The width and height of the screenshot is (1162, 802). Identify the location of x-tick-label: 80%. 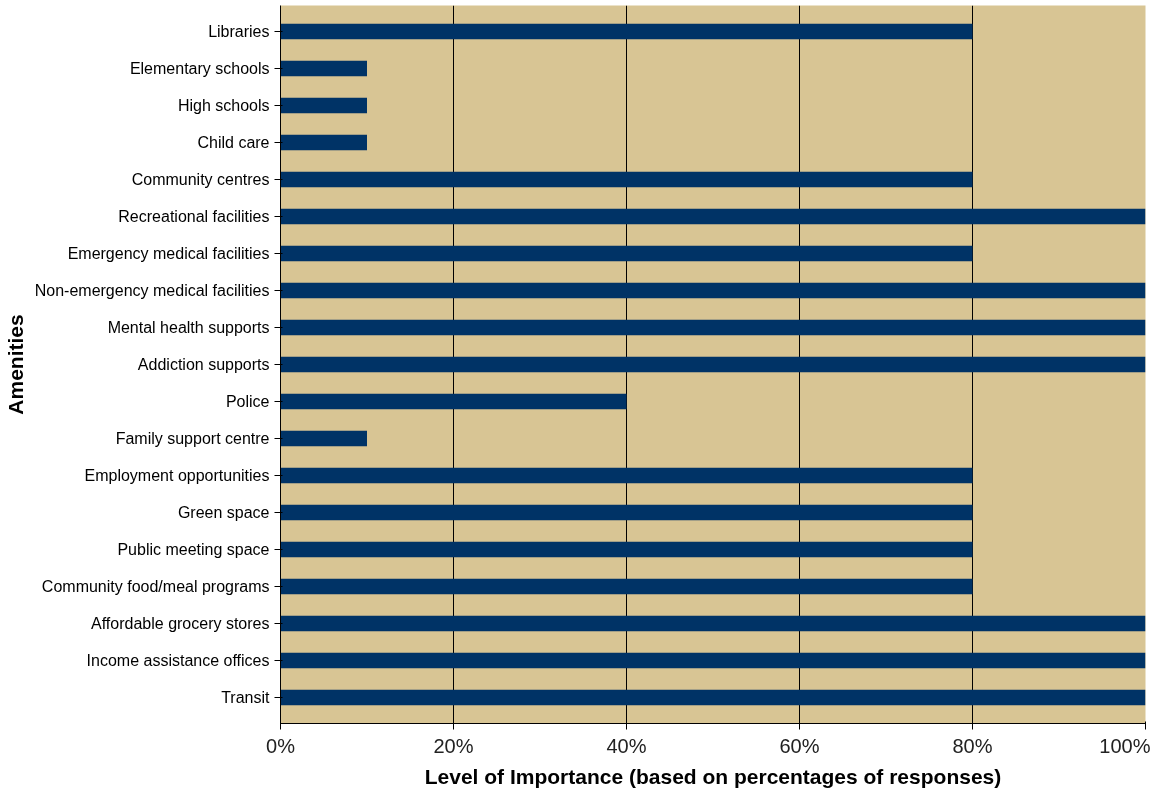
(972, 745).